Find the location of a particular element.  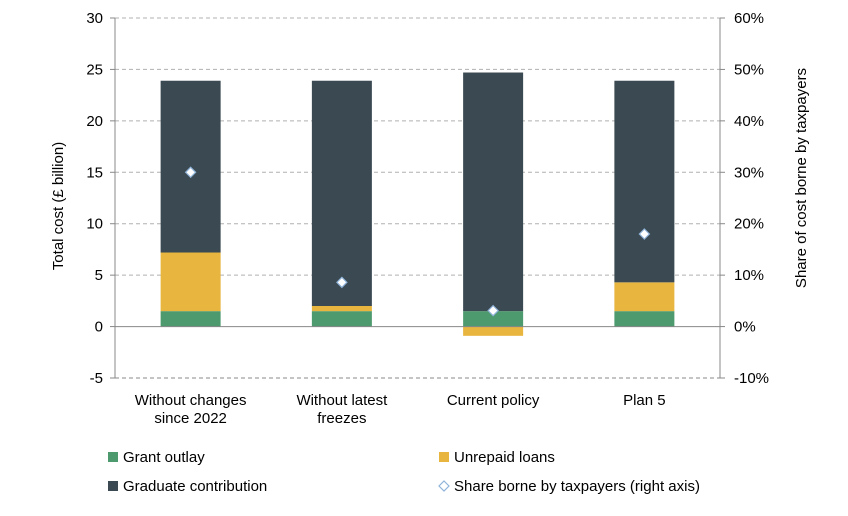

category-label: Current policy is located at coordinates (493, 400).